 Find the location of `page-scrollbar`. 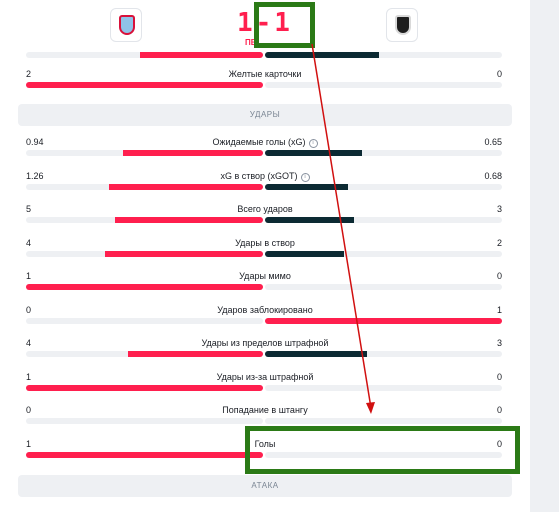

page-scrollbar is located at coordinates (550, 256).